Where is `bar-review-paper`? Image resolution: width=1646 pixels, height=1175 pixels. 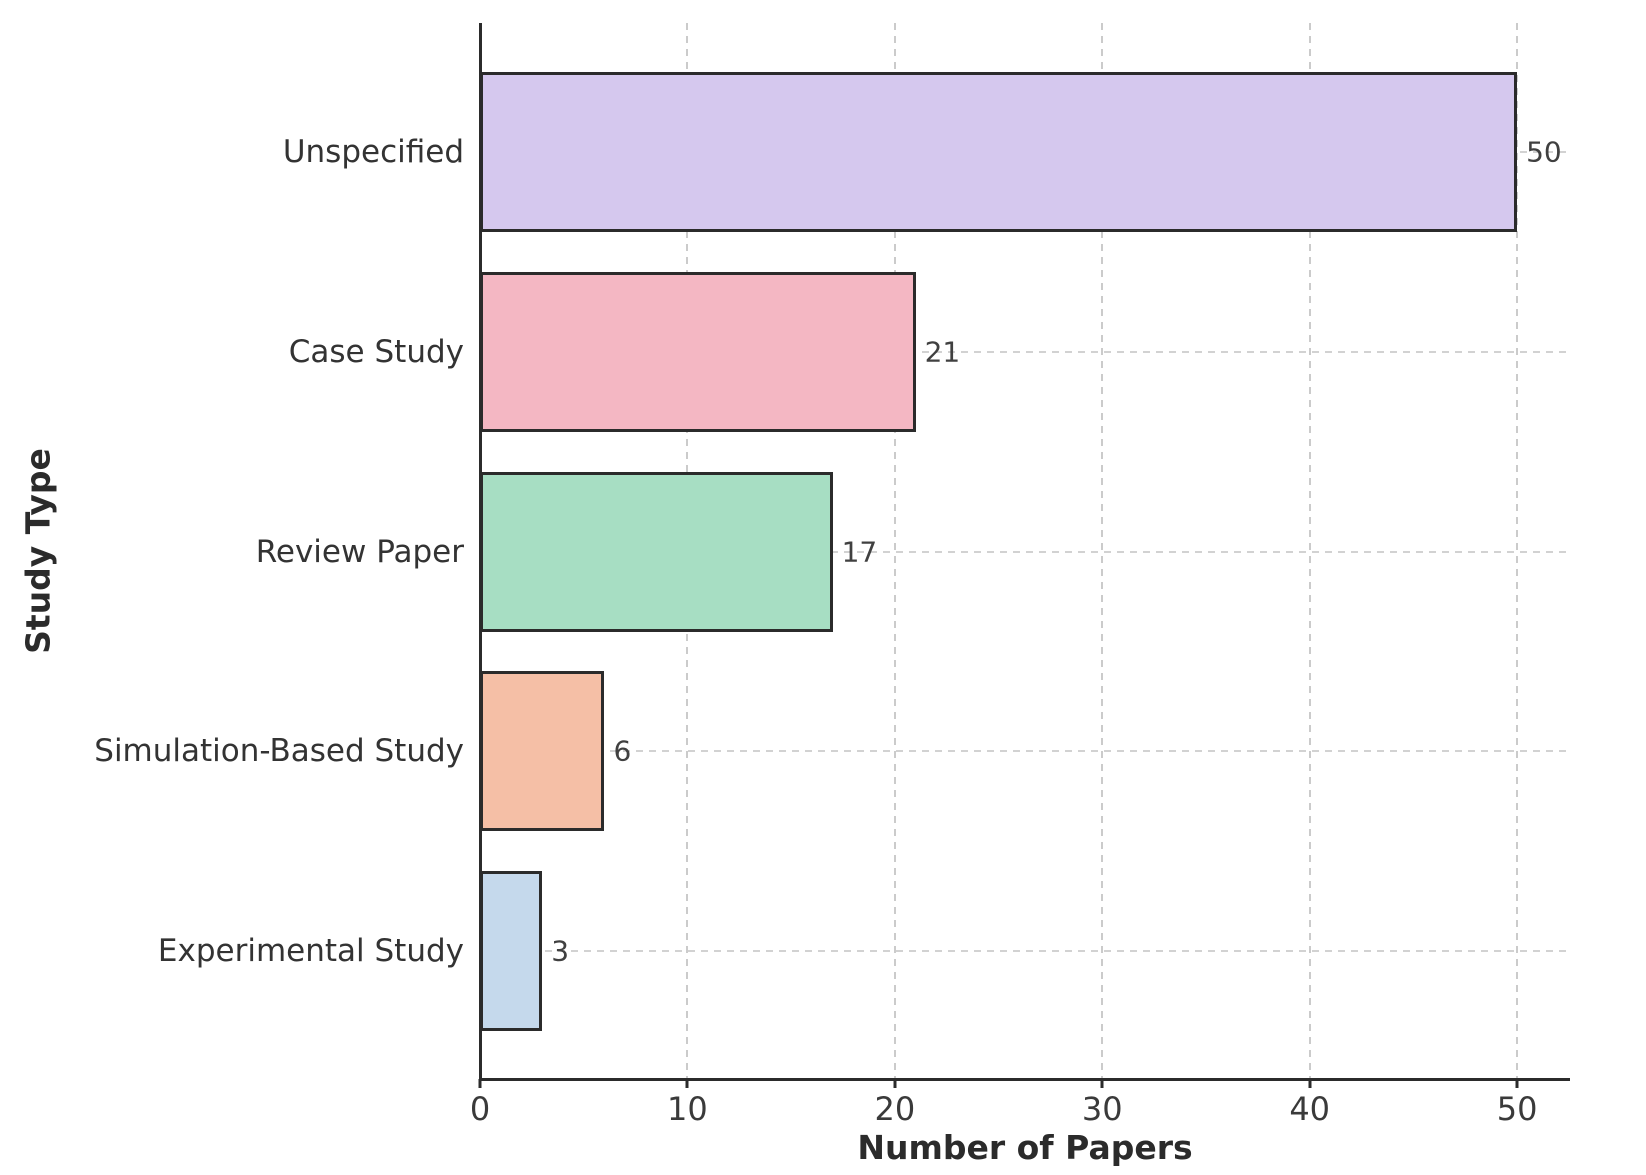
bar-review-paper is located at coordinates (656, 551).